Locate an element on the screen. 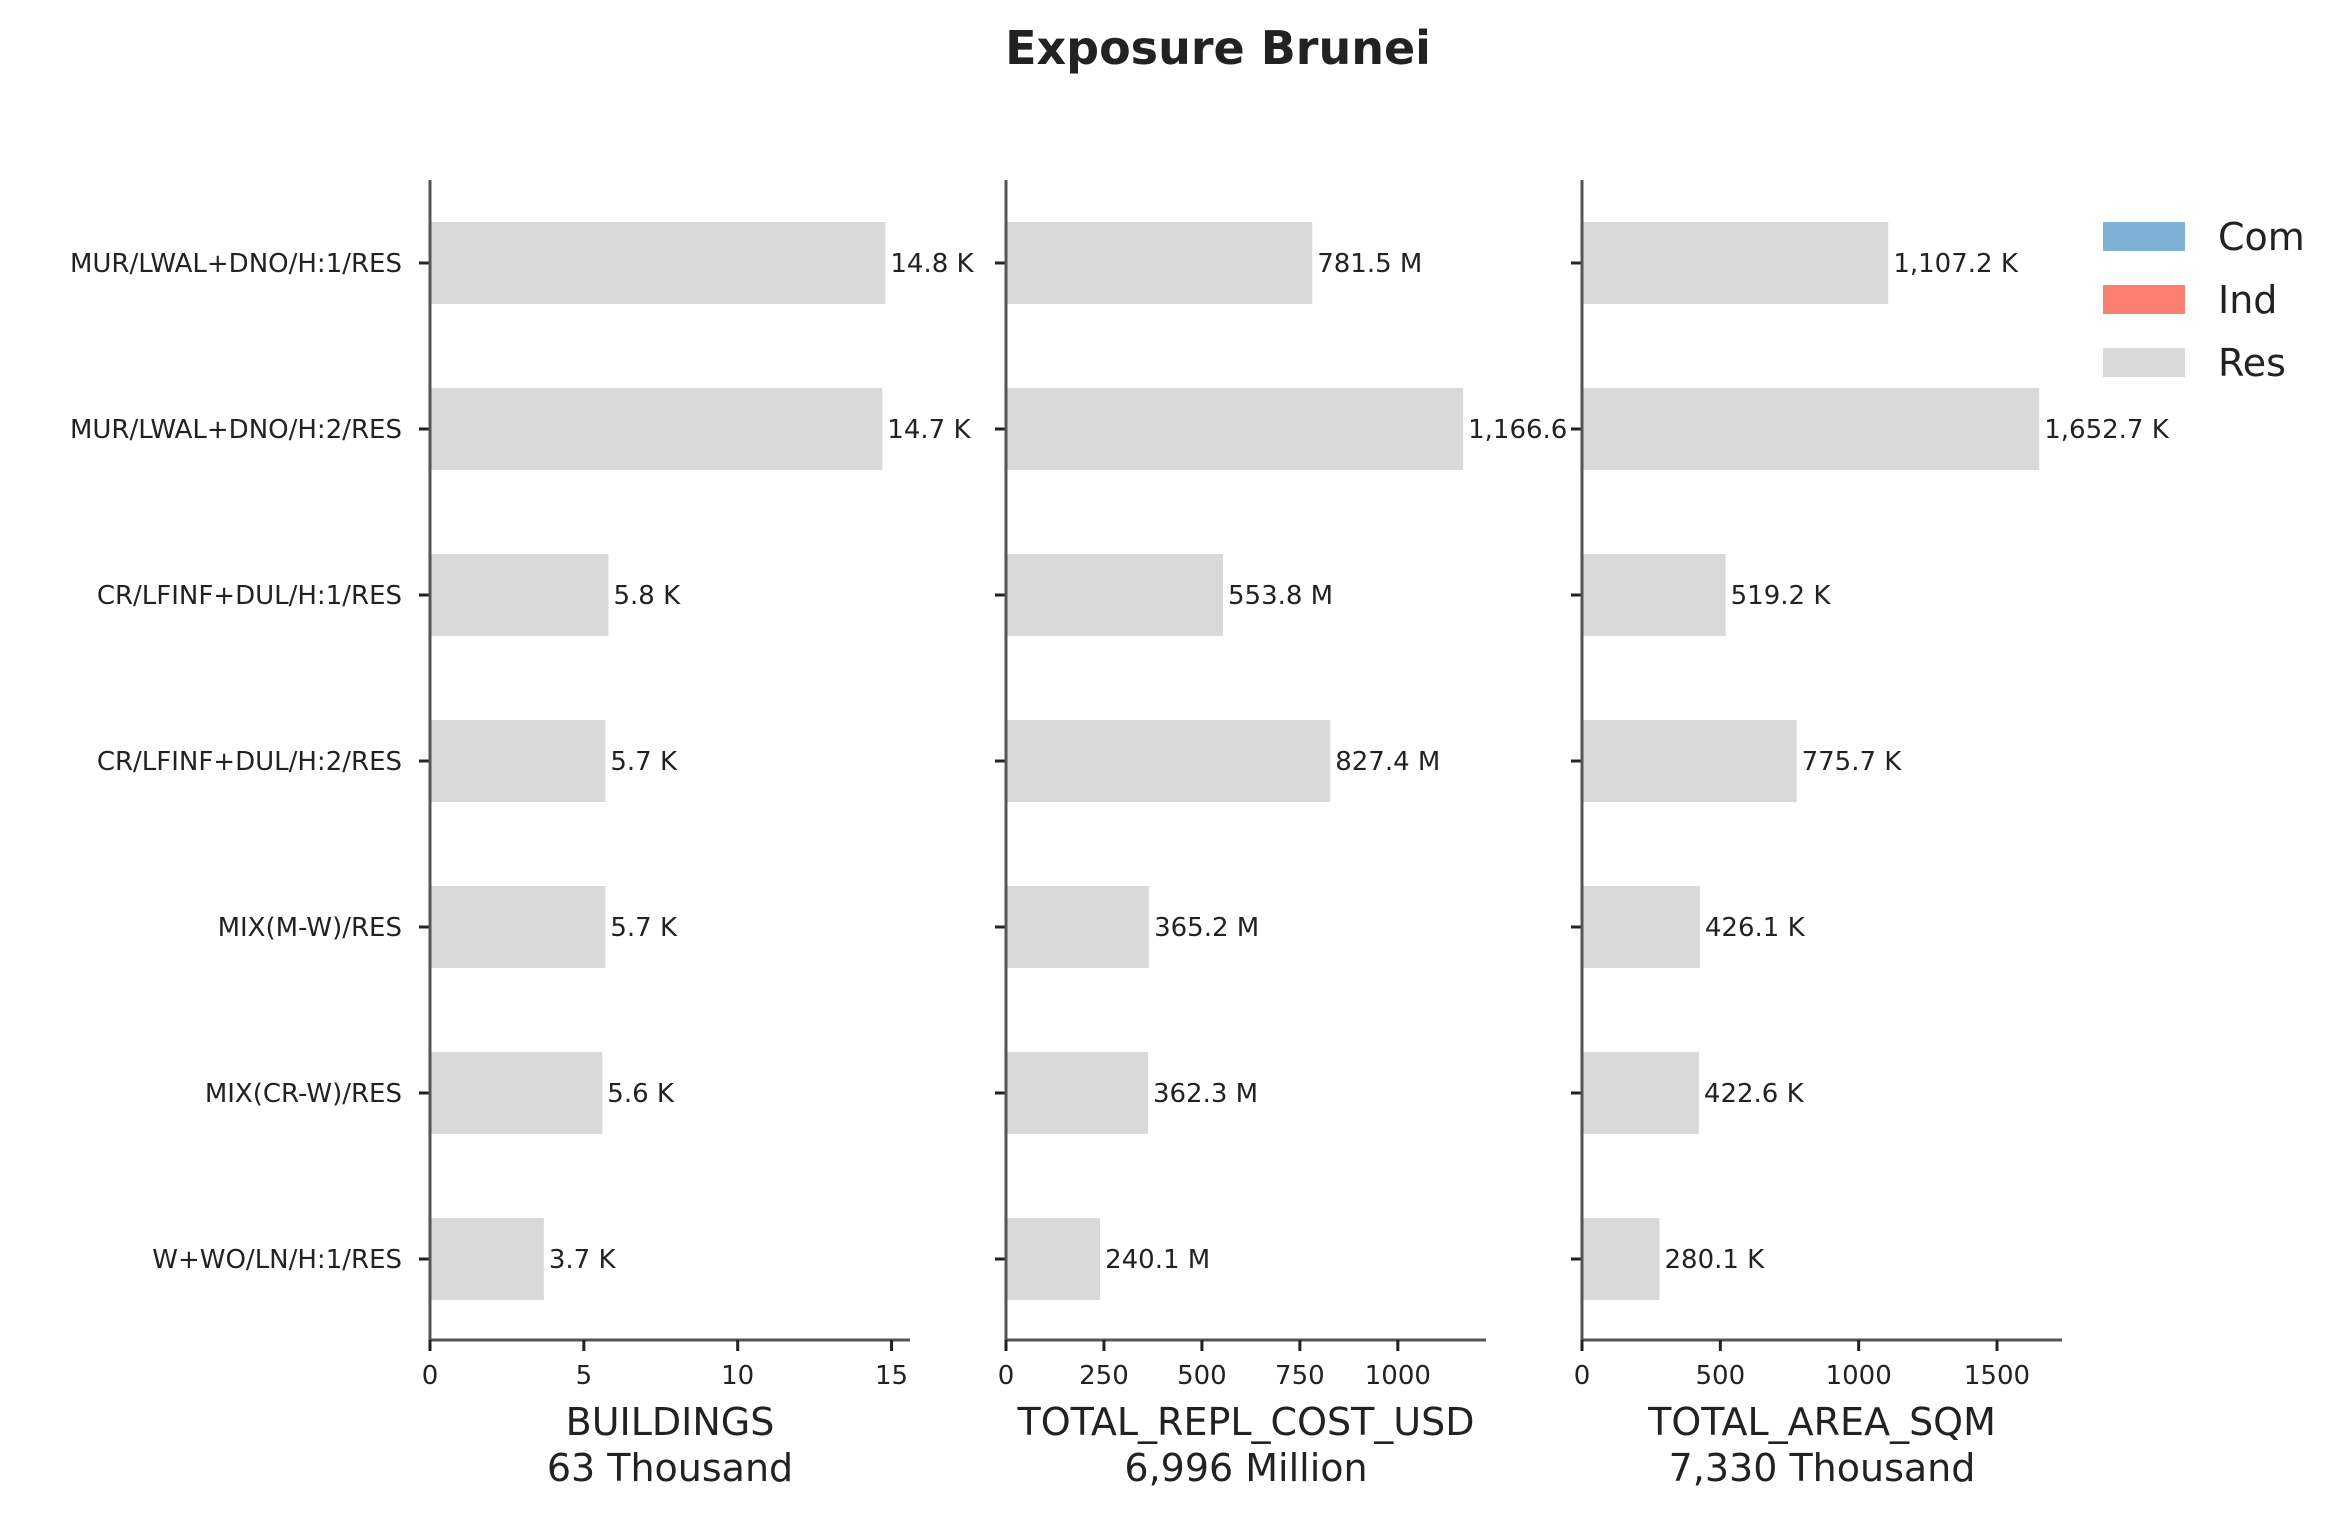 The height and width of the screenshot is (1534, 2351). legend-label-com: Com is located at coordinates (2261, 237).